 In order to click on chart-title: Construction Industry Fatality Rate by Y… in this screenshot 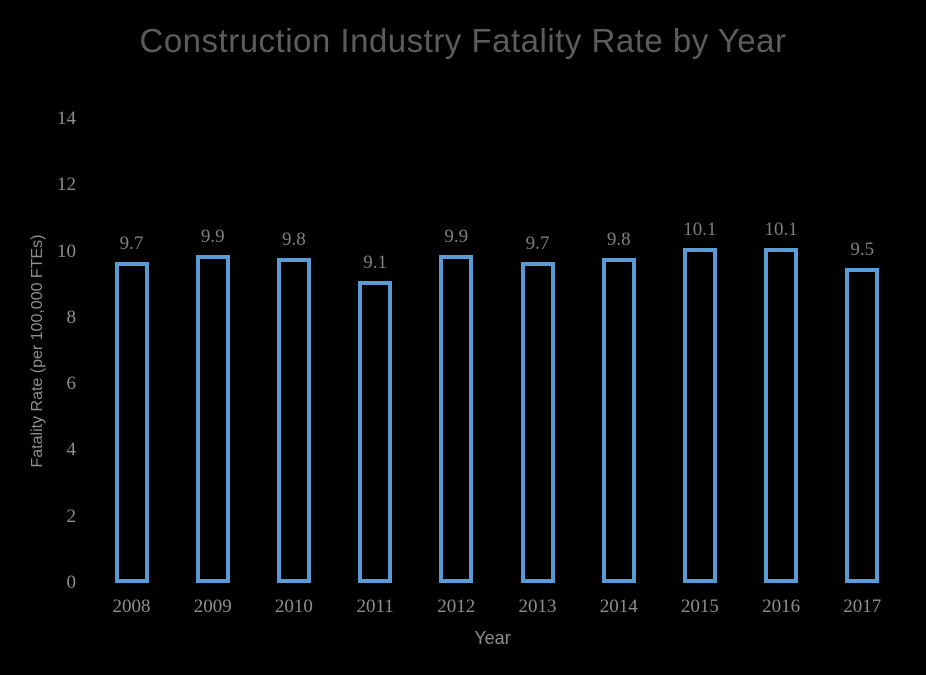, I will do `click(463, 40)`.